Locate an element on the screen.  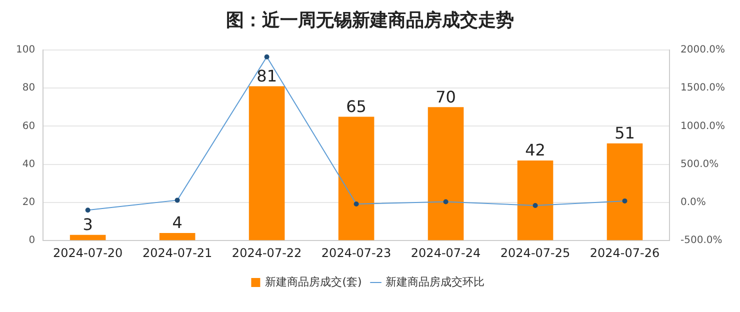
x-tick-label: 2024-07-26 is located at coordinates (625, 253).